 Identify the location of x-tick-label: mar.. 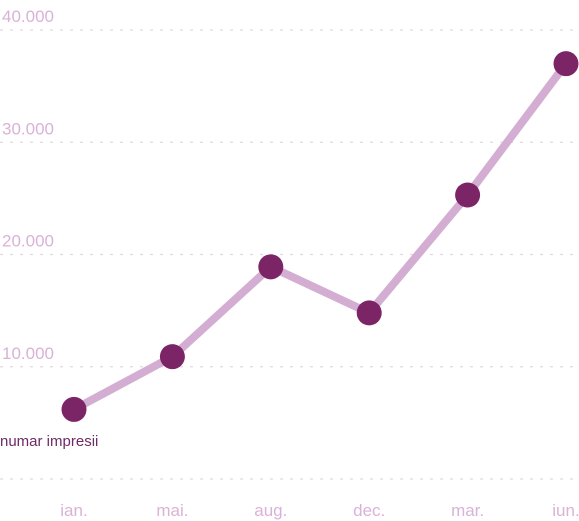
(467, 510).